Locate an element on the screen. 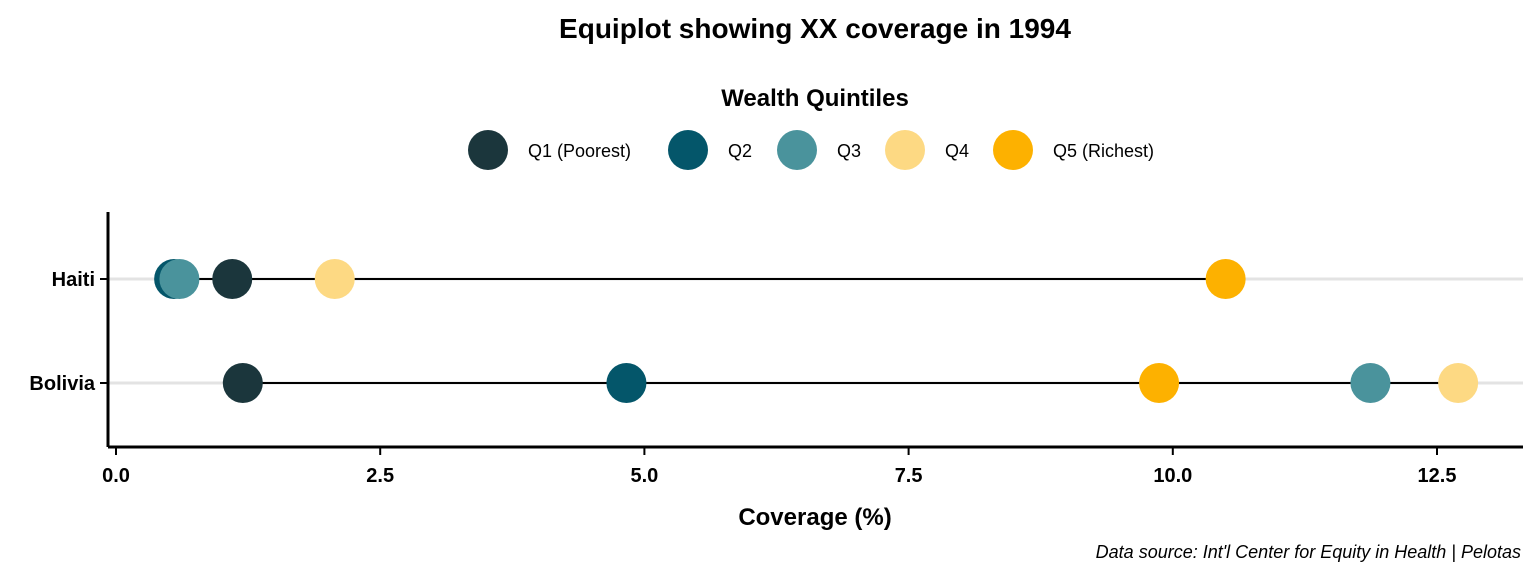  point-bolivia-q5 is located at coordinates (1159, 383).